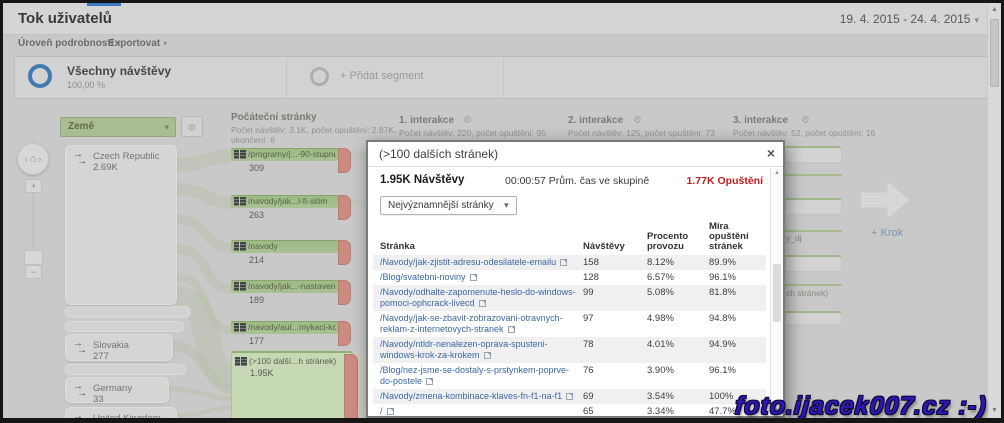 This screenshot has width=1004, height=423. Describe the element at coordinates (729, 236) in the screenshot. I see `header-exit: Míra opuštění stránek` at that location.